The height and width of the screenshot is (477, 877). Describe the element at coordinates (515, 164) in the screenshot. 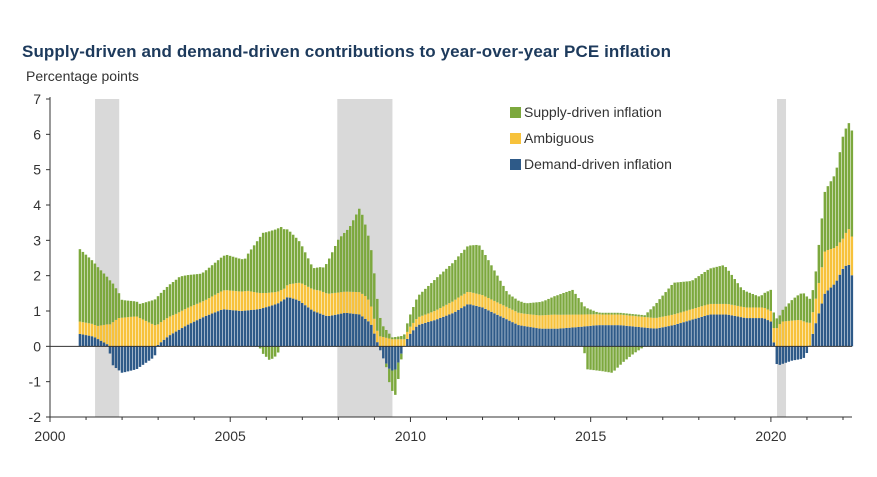

I see `legend-swatch` at that location.